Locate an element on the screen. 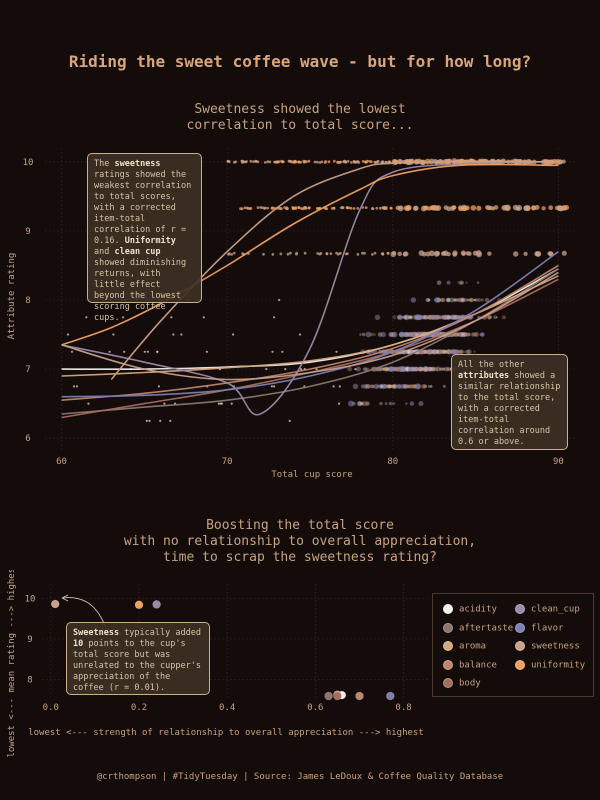 This screenshot has height=800, width=600. annotation-emphasis: Sweetness is located at coordinates (96, 633).